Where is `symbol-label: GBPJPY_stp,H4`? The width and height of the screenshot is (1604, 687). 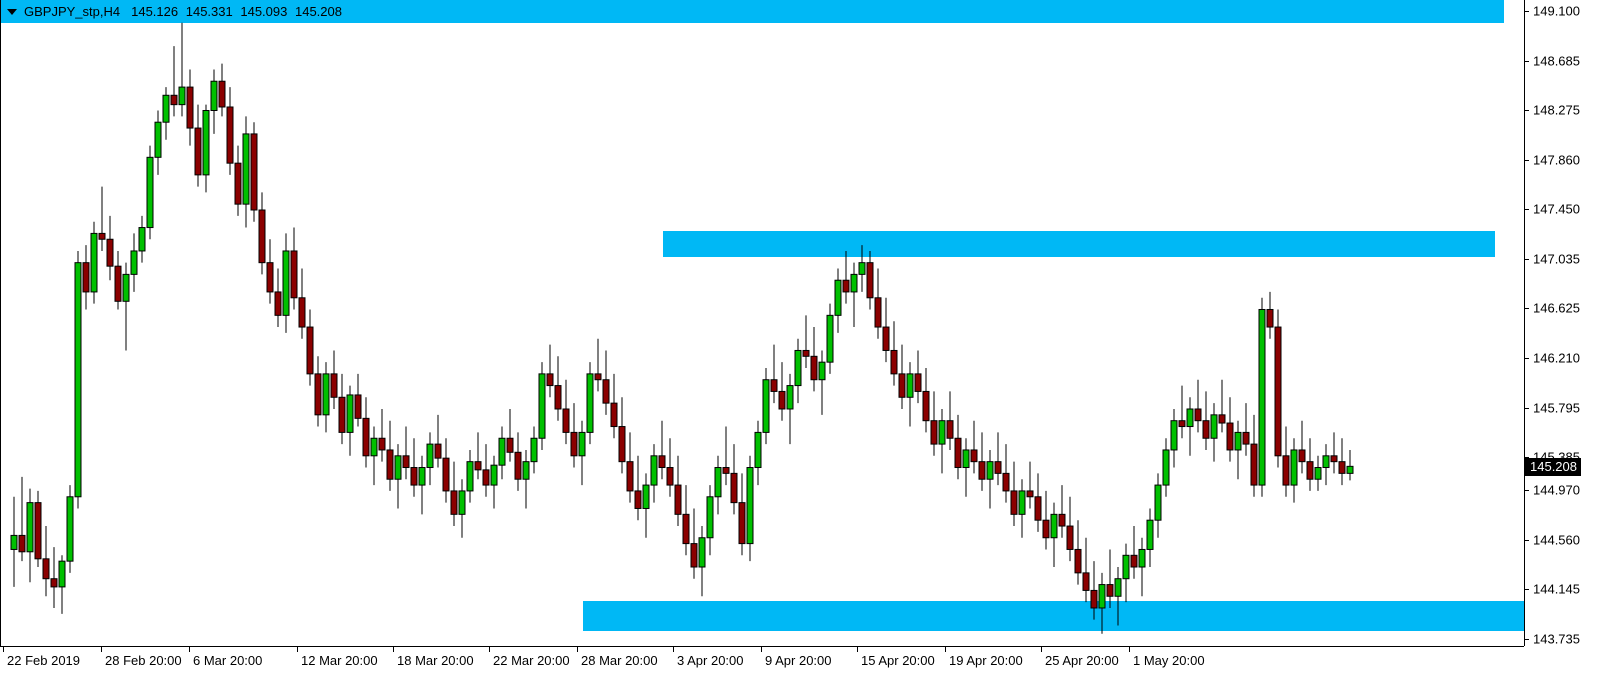
symbol-label: GBPJPY_stp,H4 is located at coordinates (72, 11).